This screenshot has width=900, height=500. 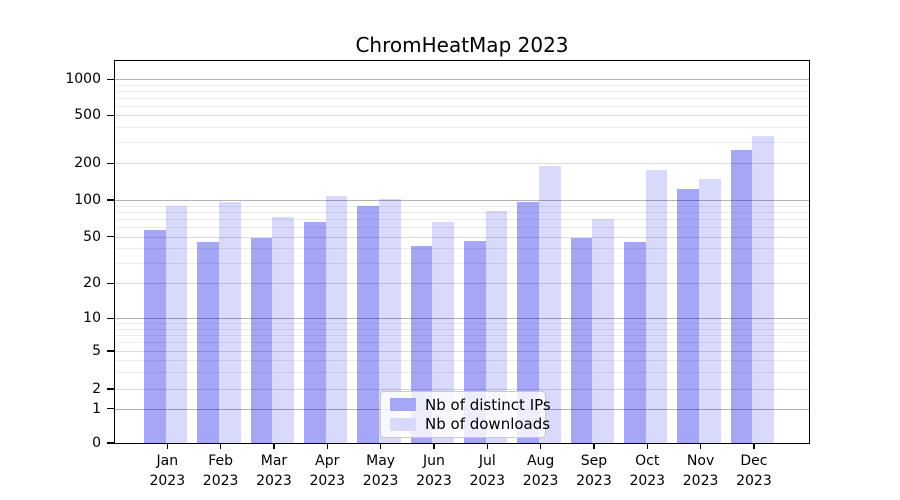 What do you see at coordinates (594, 471) in the screenshot?
I see `x-tick-label: Sep 2023` at bounding box center [594, 471].